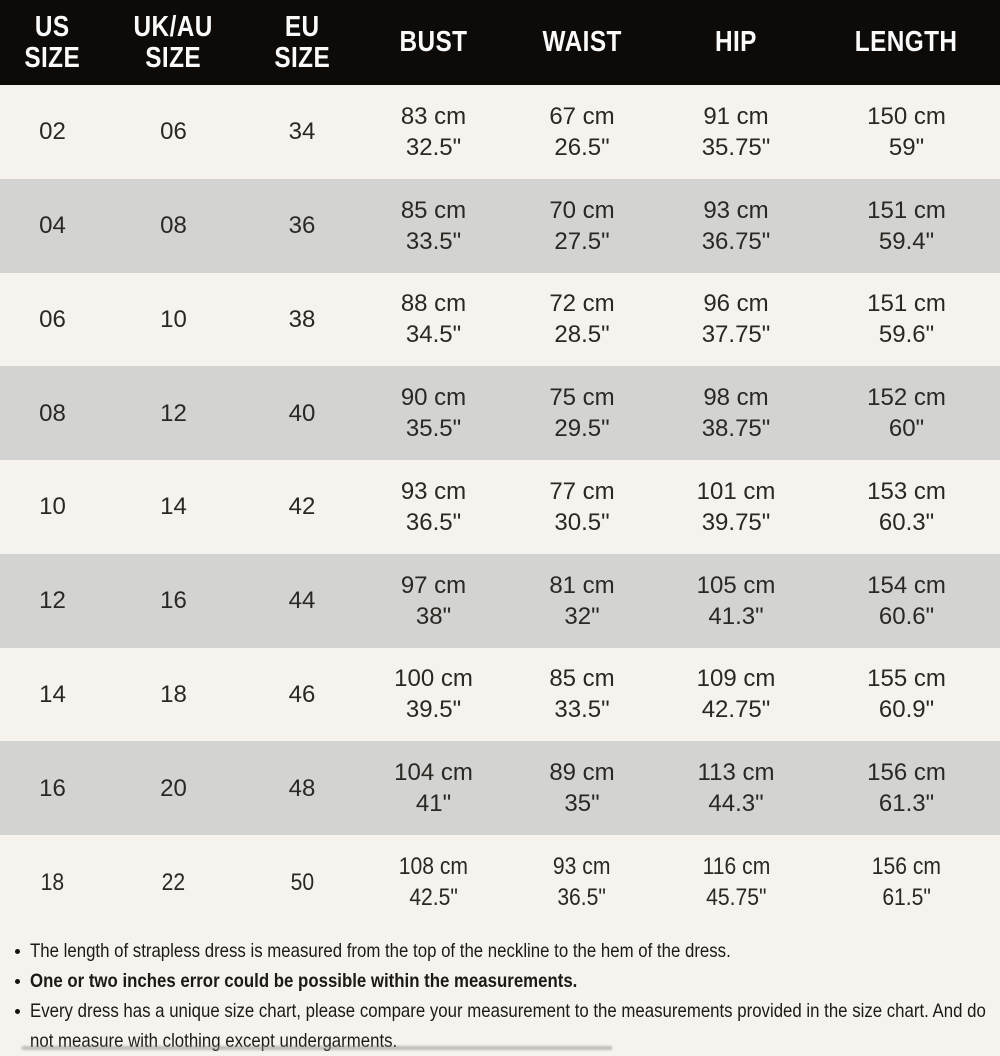  What do you see at coordinates (582, 788) in the screenshot?
I see `table-cell: 89 cm 35"` at bounding box center [582, 788].